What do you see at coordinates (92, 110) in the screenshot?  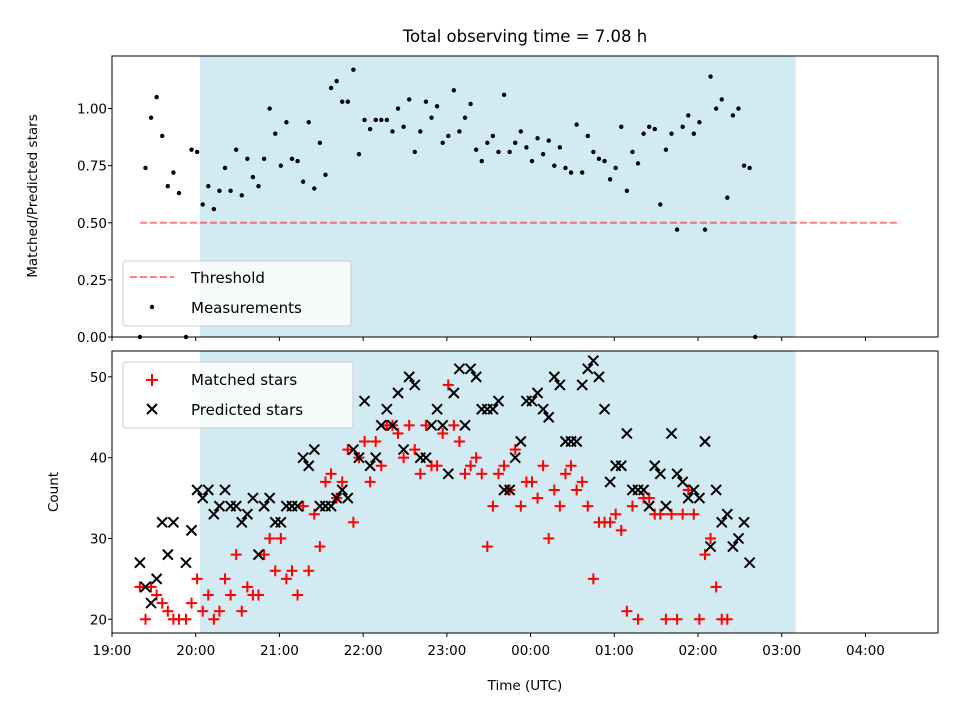 I see `y-tick-label: 1.00` at bounding box center [92, 110].